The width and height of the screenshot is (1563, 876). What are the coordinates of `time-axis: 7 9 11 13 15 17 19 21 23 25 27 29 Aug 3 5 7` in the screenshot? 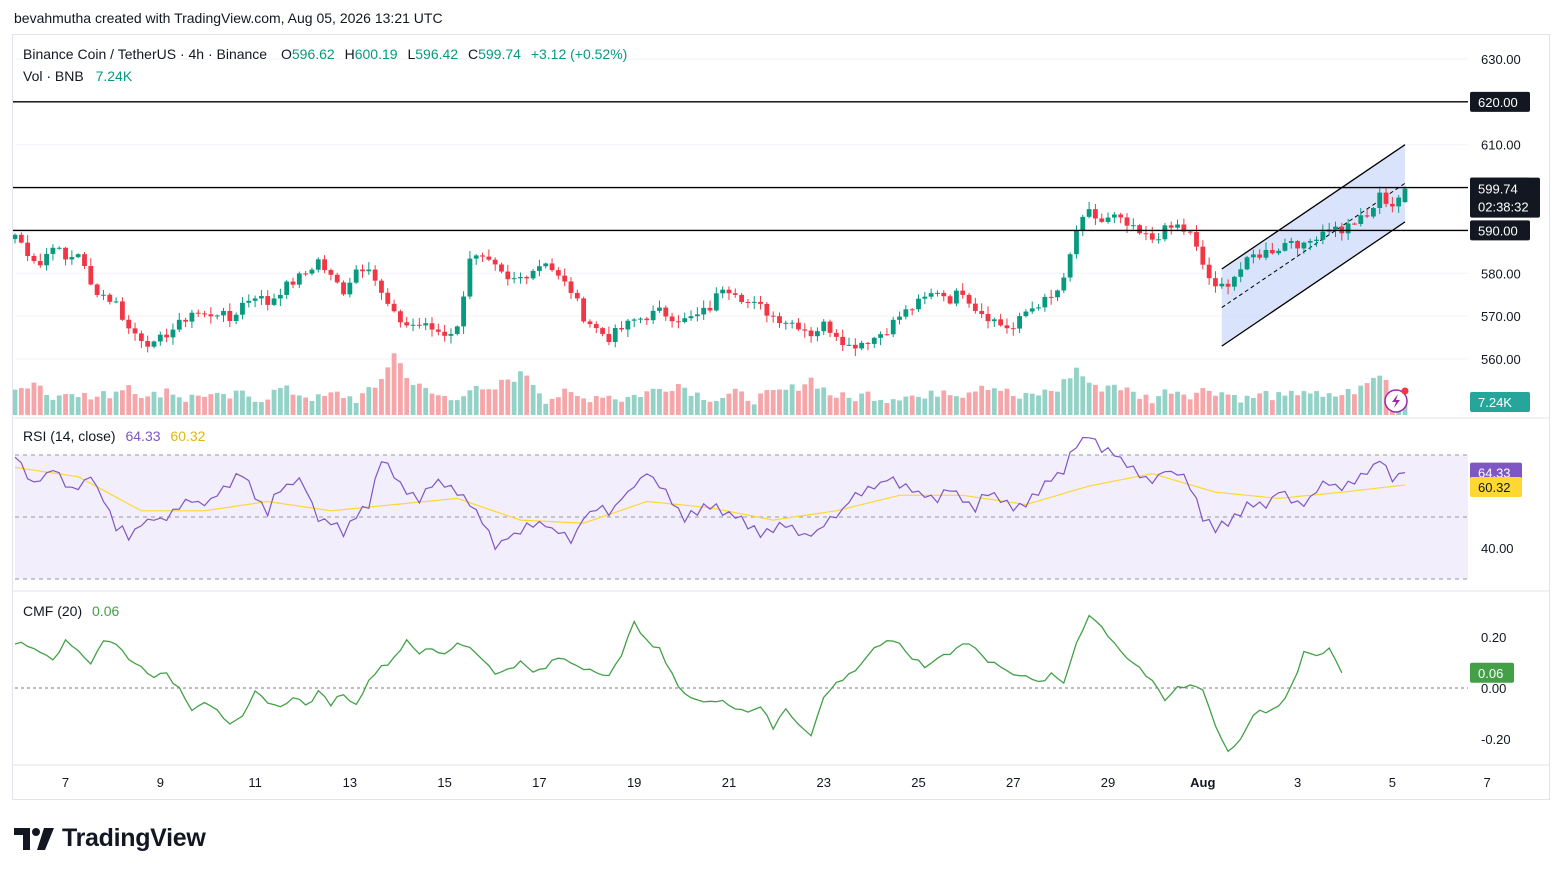 It's located at (781, 777).